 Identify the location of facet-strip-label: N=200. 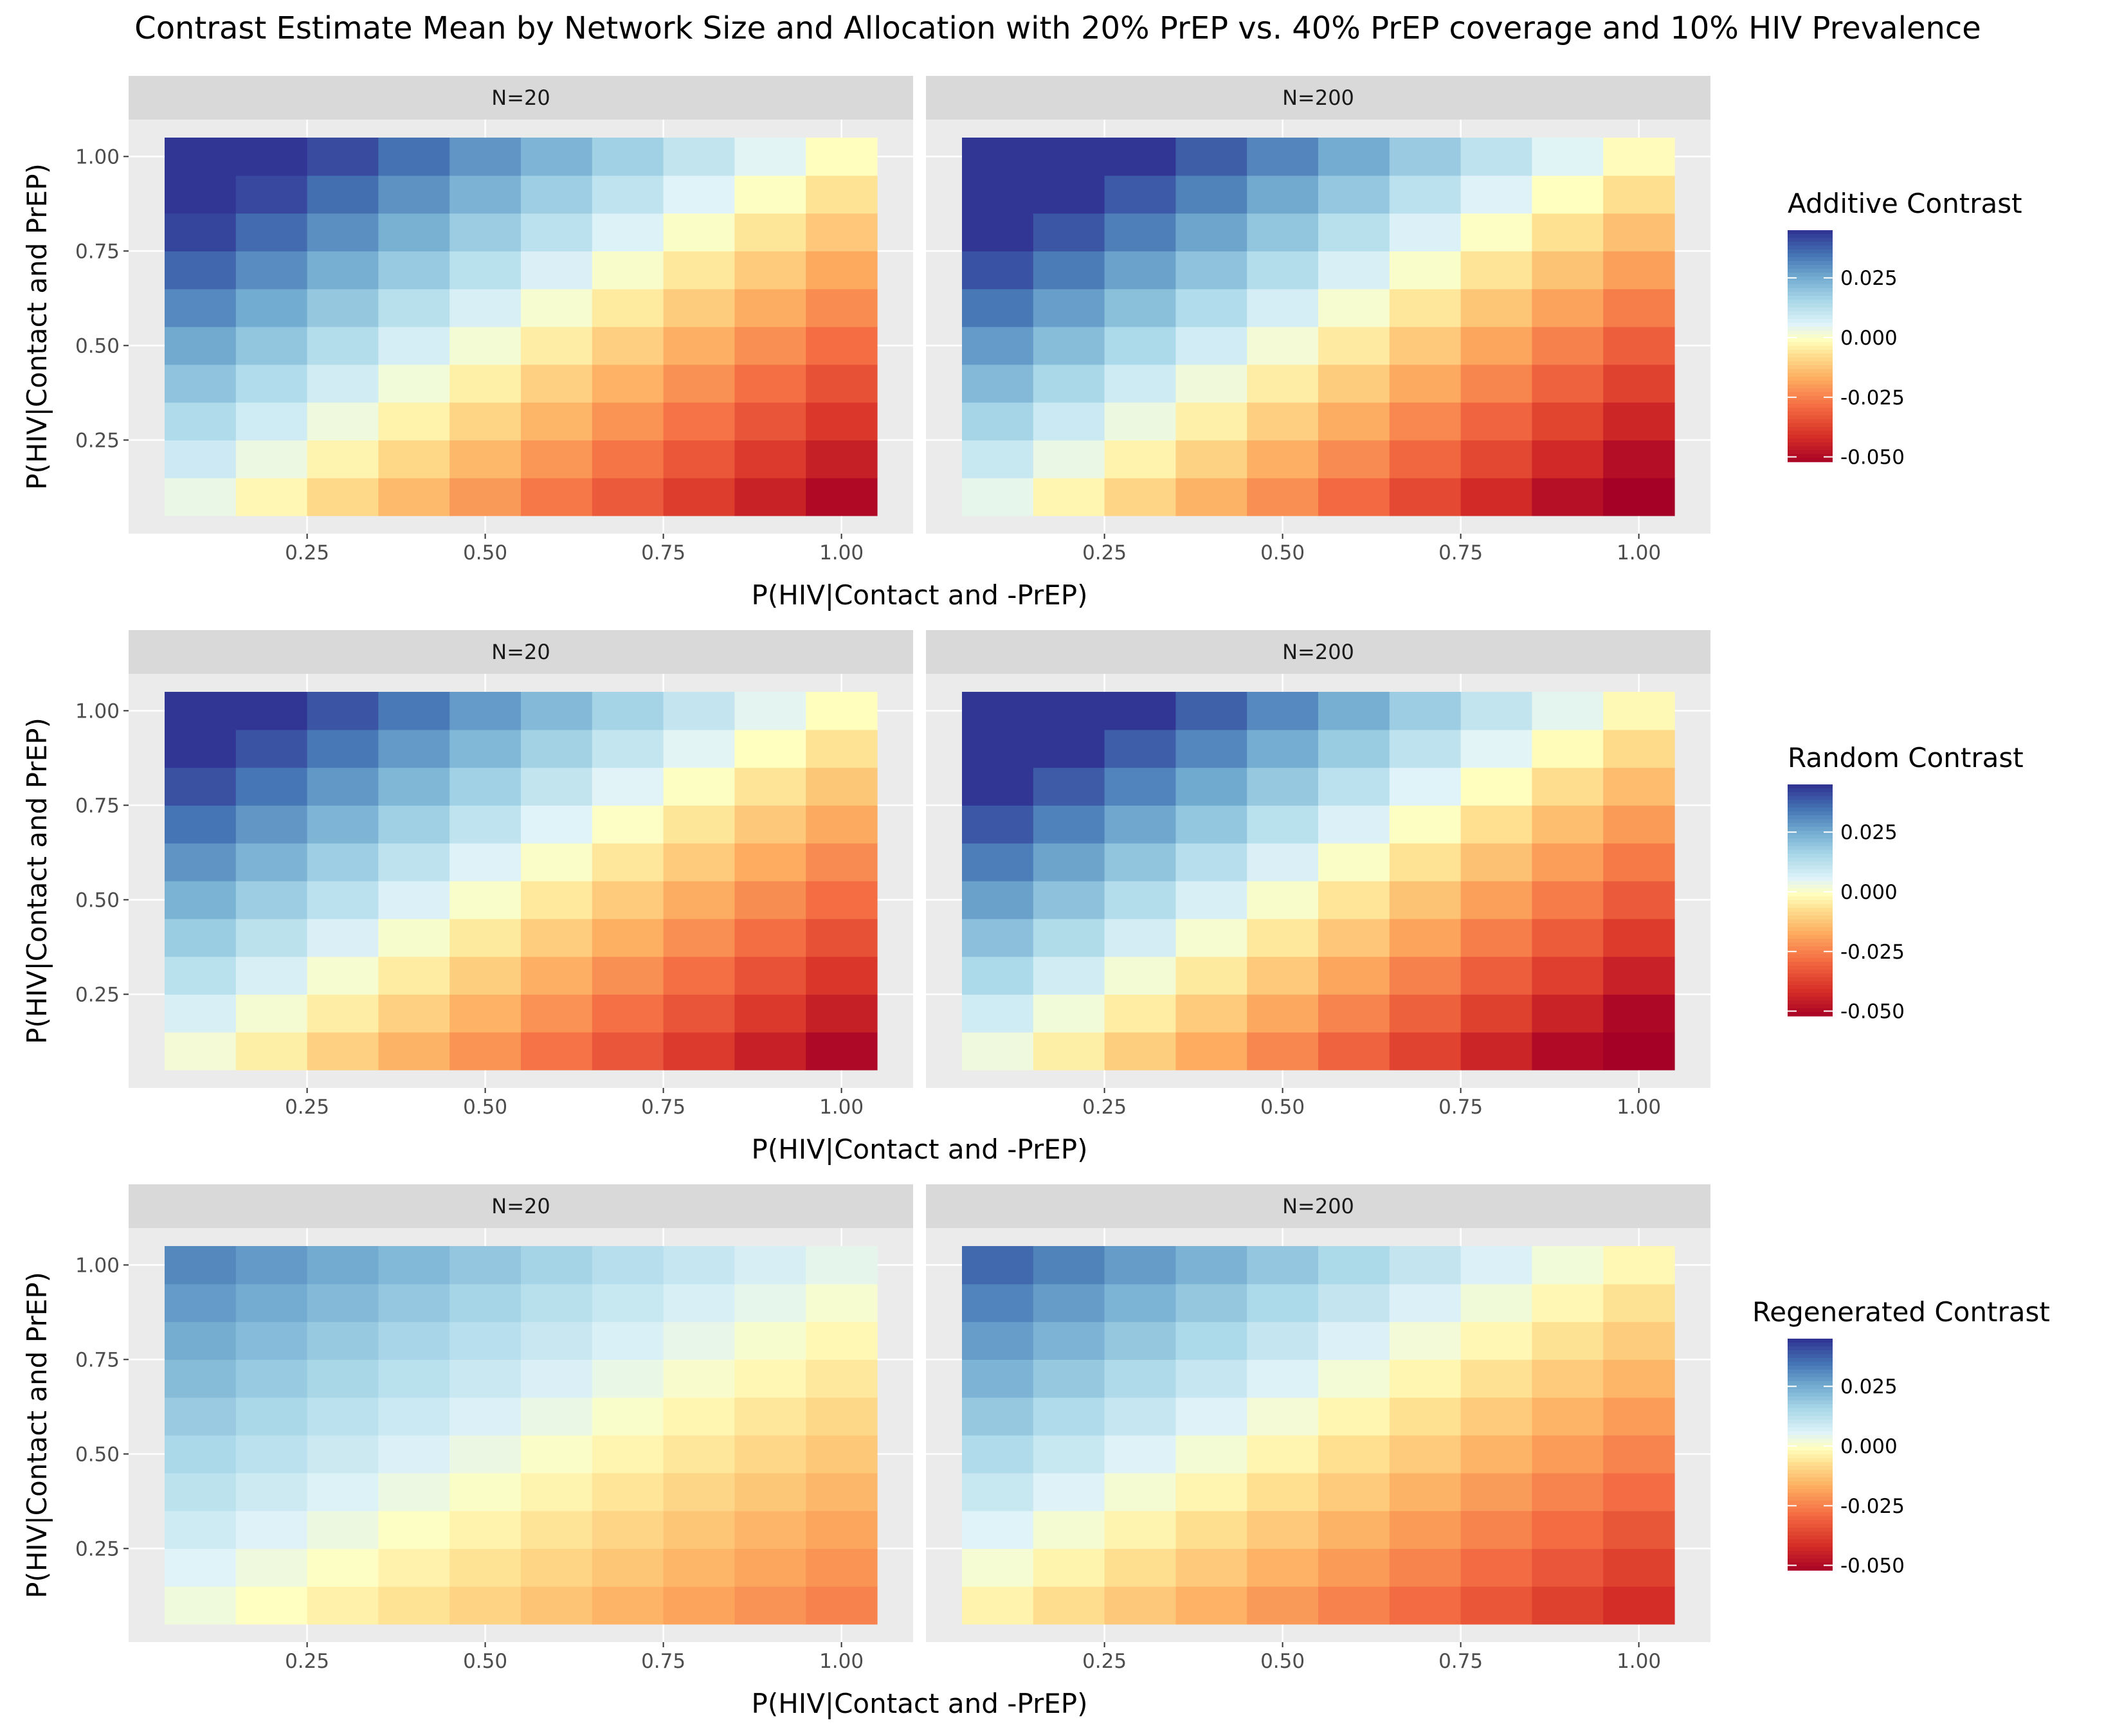
(1318, 98).